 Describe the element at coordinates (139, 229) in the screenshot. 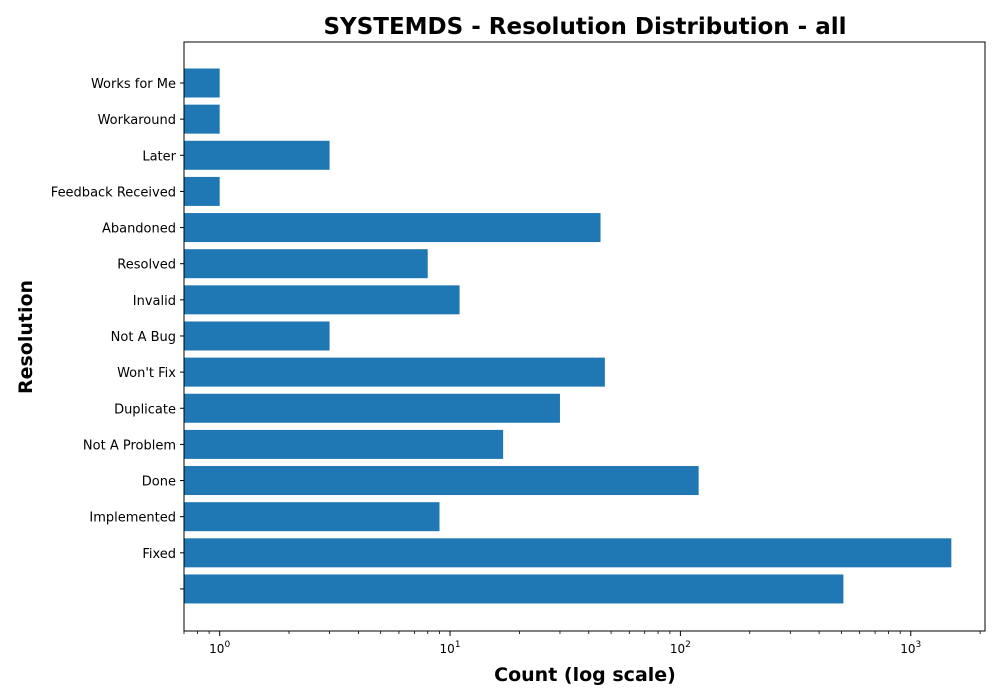

I see `y-tick-label: Abandoned` at that location.